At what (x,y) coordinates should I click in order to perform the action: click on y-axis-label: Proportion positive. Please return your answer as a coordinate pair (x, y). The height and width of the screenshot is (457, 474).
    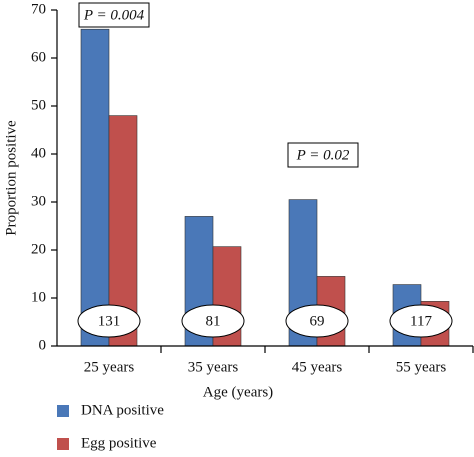
    Looking at the image, I should click on (11, 178).